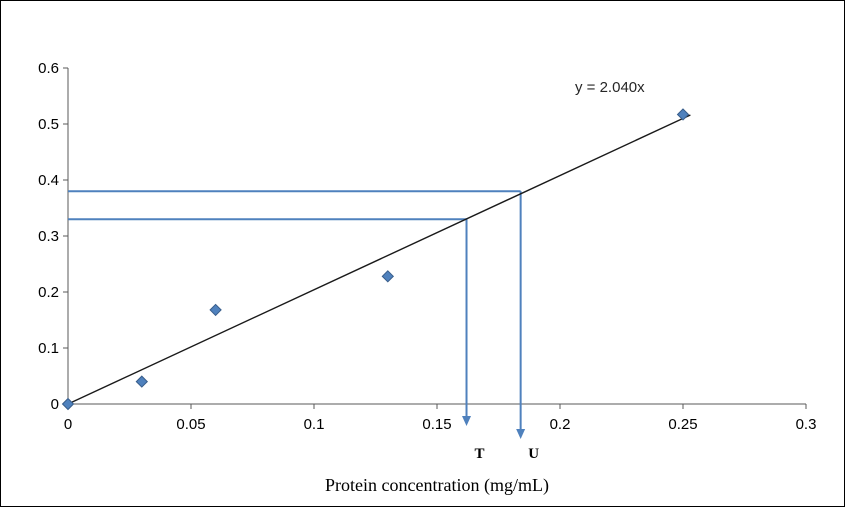 The width and height of the screenshot is (845, 507). Describe the element at coordinates (560, 424) in the screenshot. I see `x-tick-label: 0.2` at that location.